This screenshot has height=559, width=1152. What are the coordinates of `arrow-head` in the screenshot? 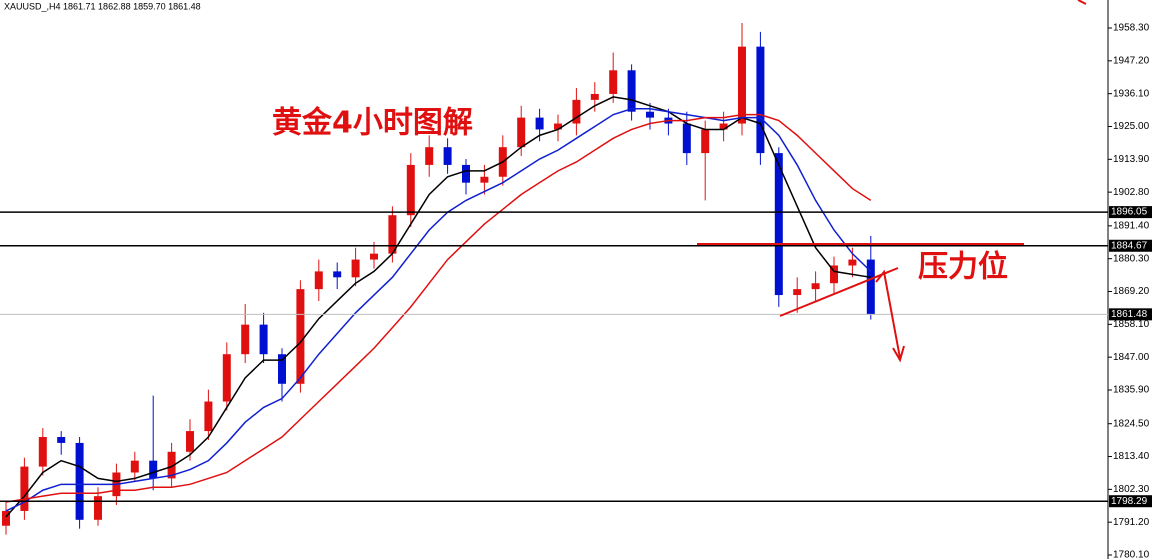 It's located at (898, 354).